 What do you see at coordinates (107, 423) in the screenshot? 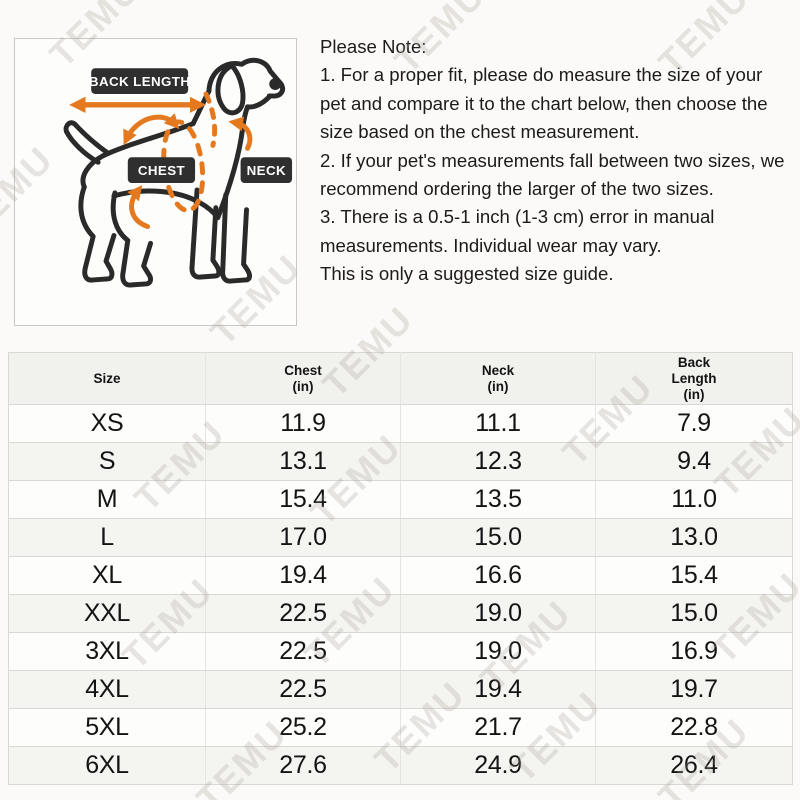
I see `size-cell: XS` at bounding box center [107, 423].